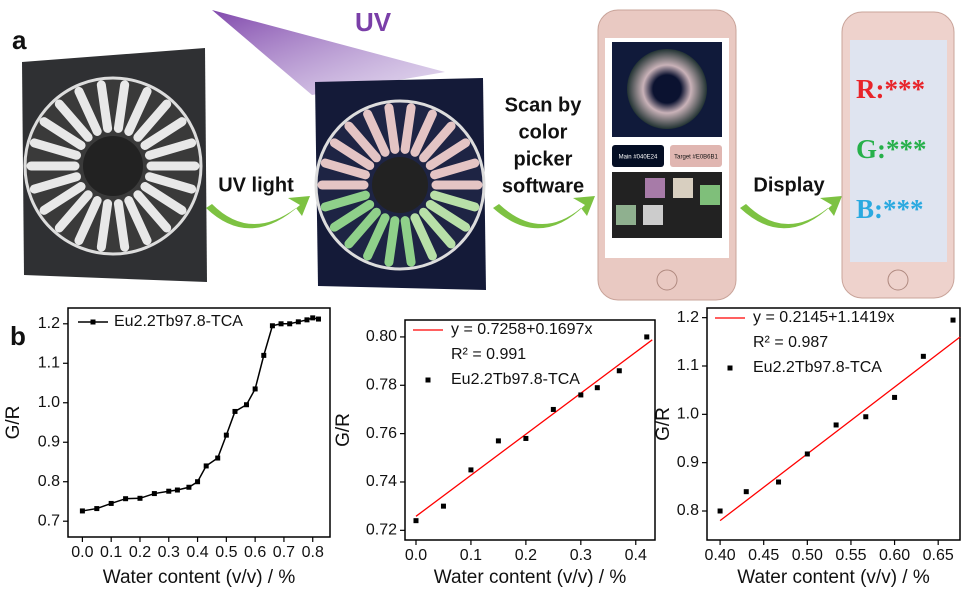 The height and width of the screenshot is (589, 963). What do you see at coordinates (328, 52) in the screenshot?
I see `uv-beam` at bounding box center [328, 52].